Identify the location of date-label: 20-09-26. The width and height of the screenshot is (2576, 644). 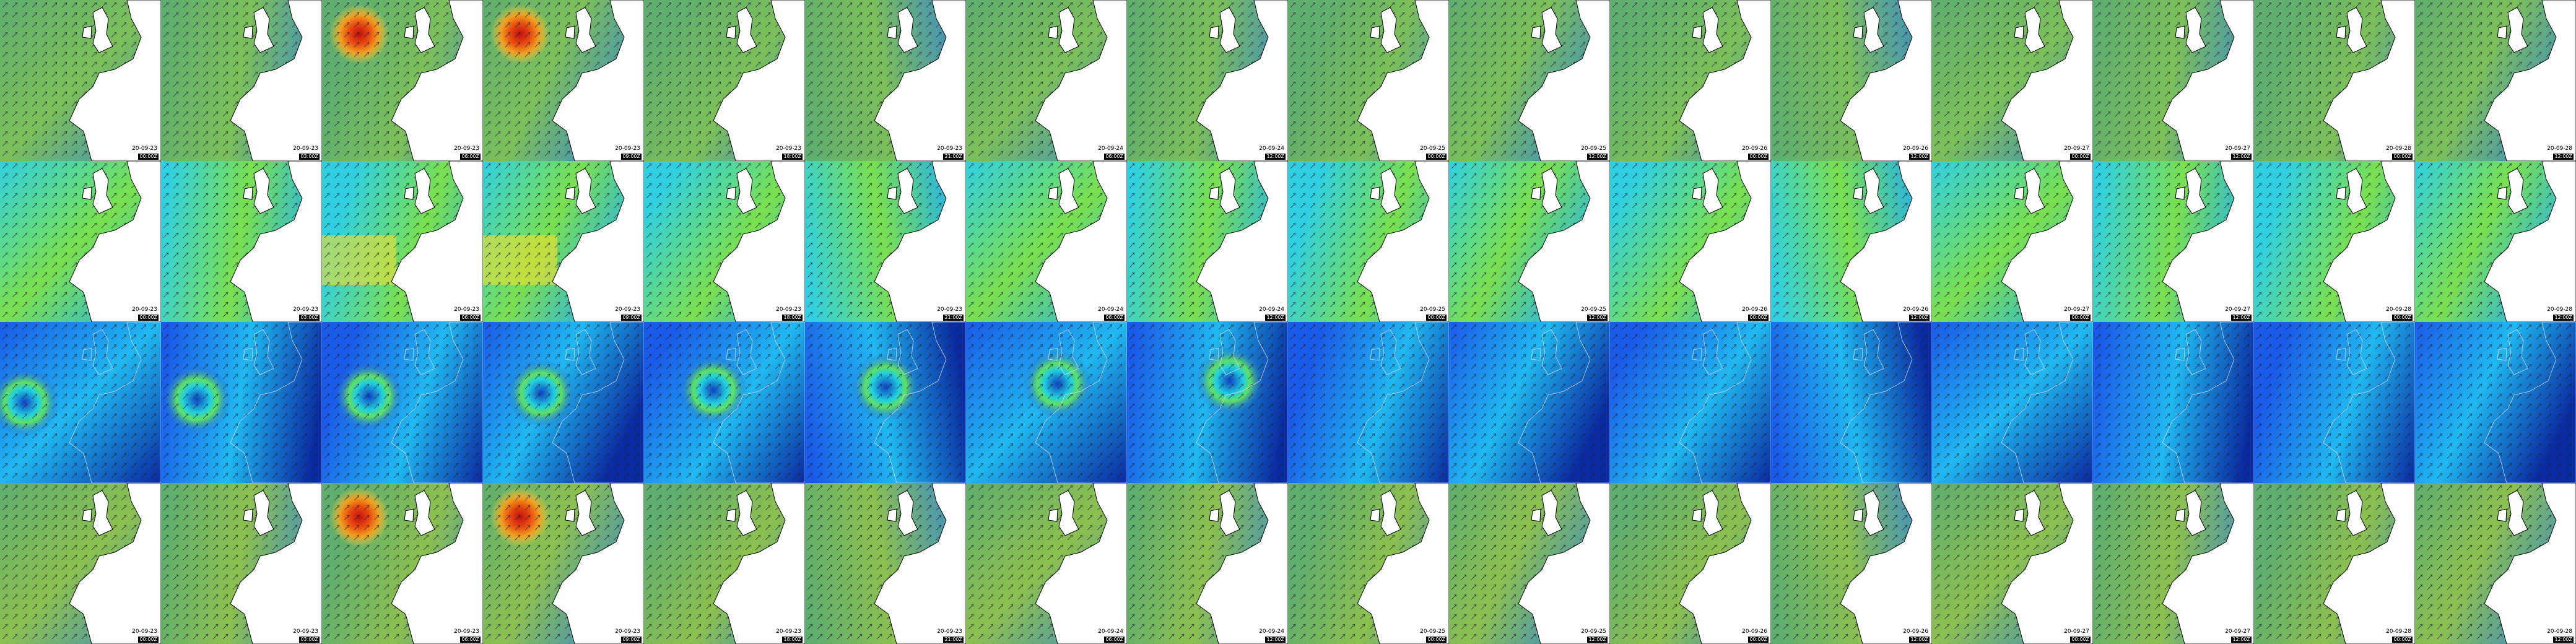
(1755, 632).